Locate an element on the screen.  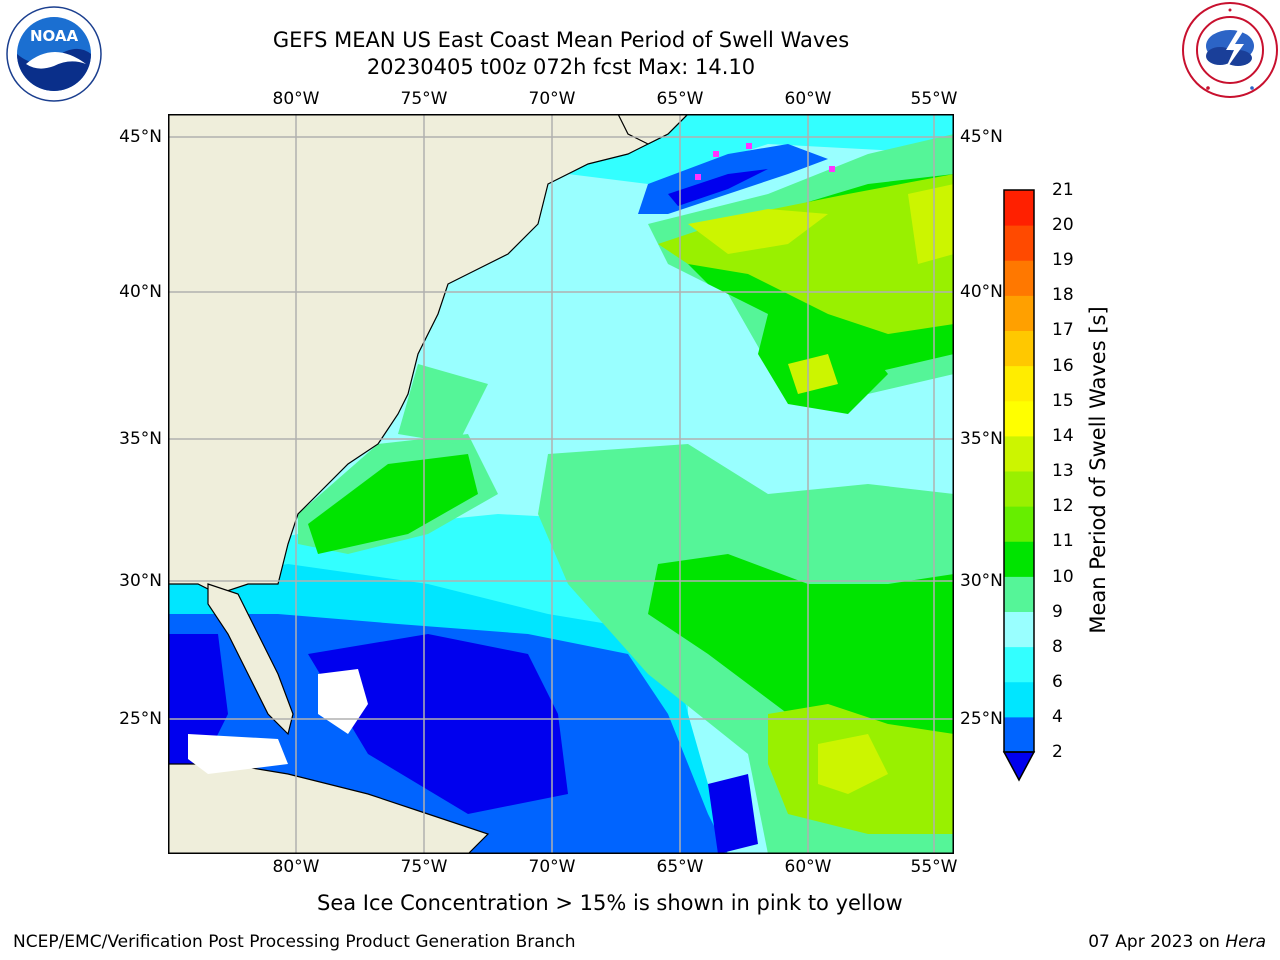
colorbar-tick: 11 is located at coordinates (1063, 541).